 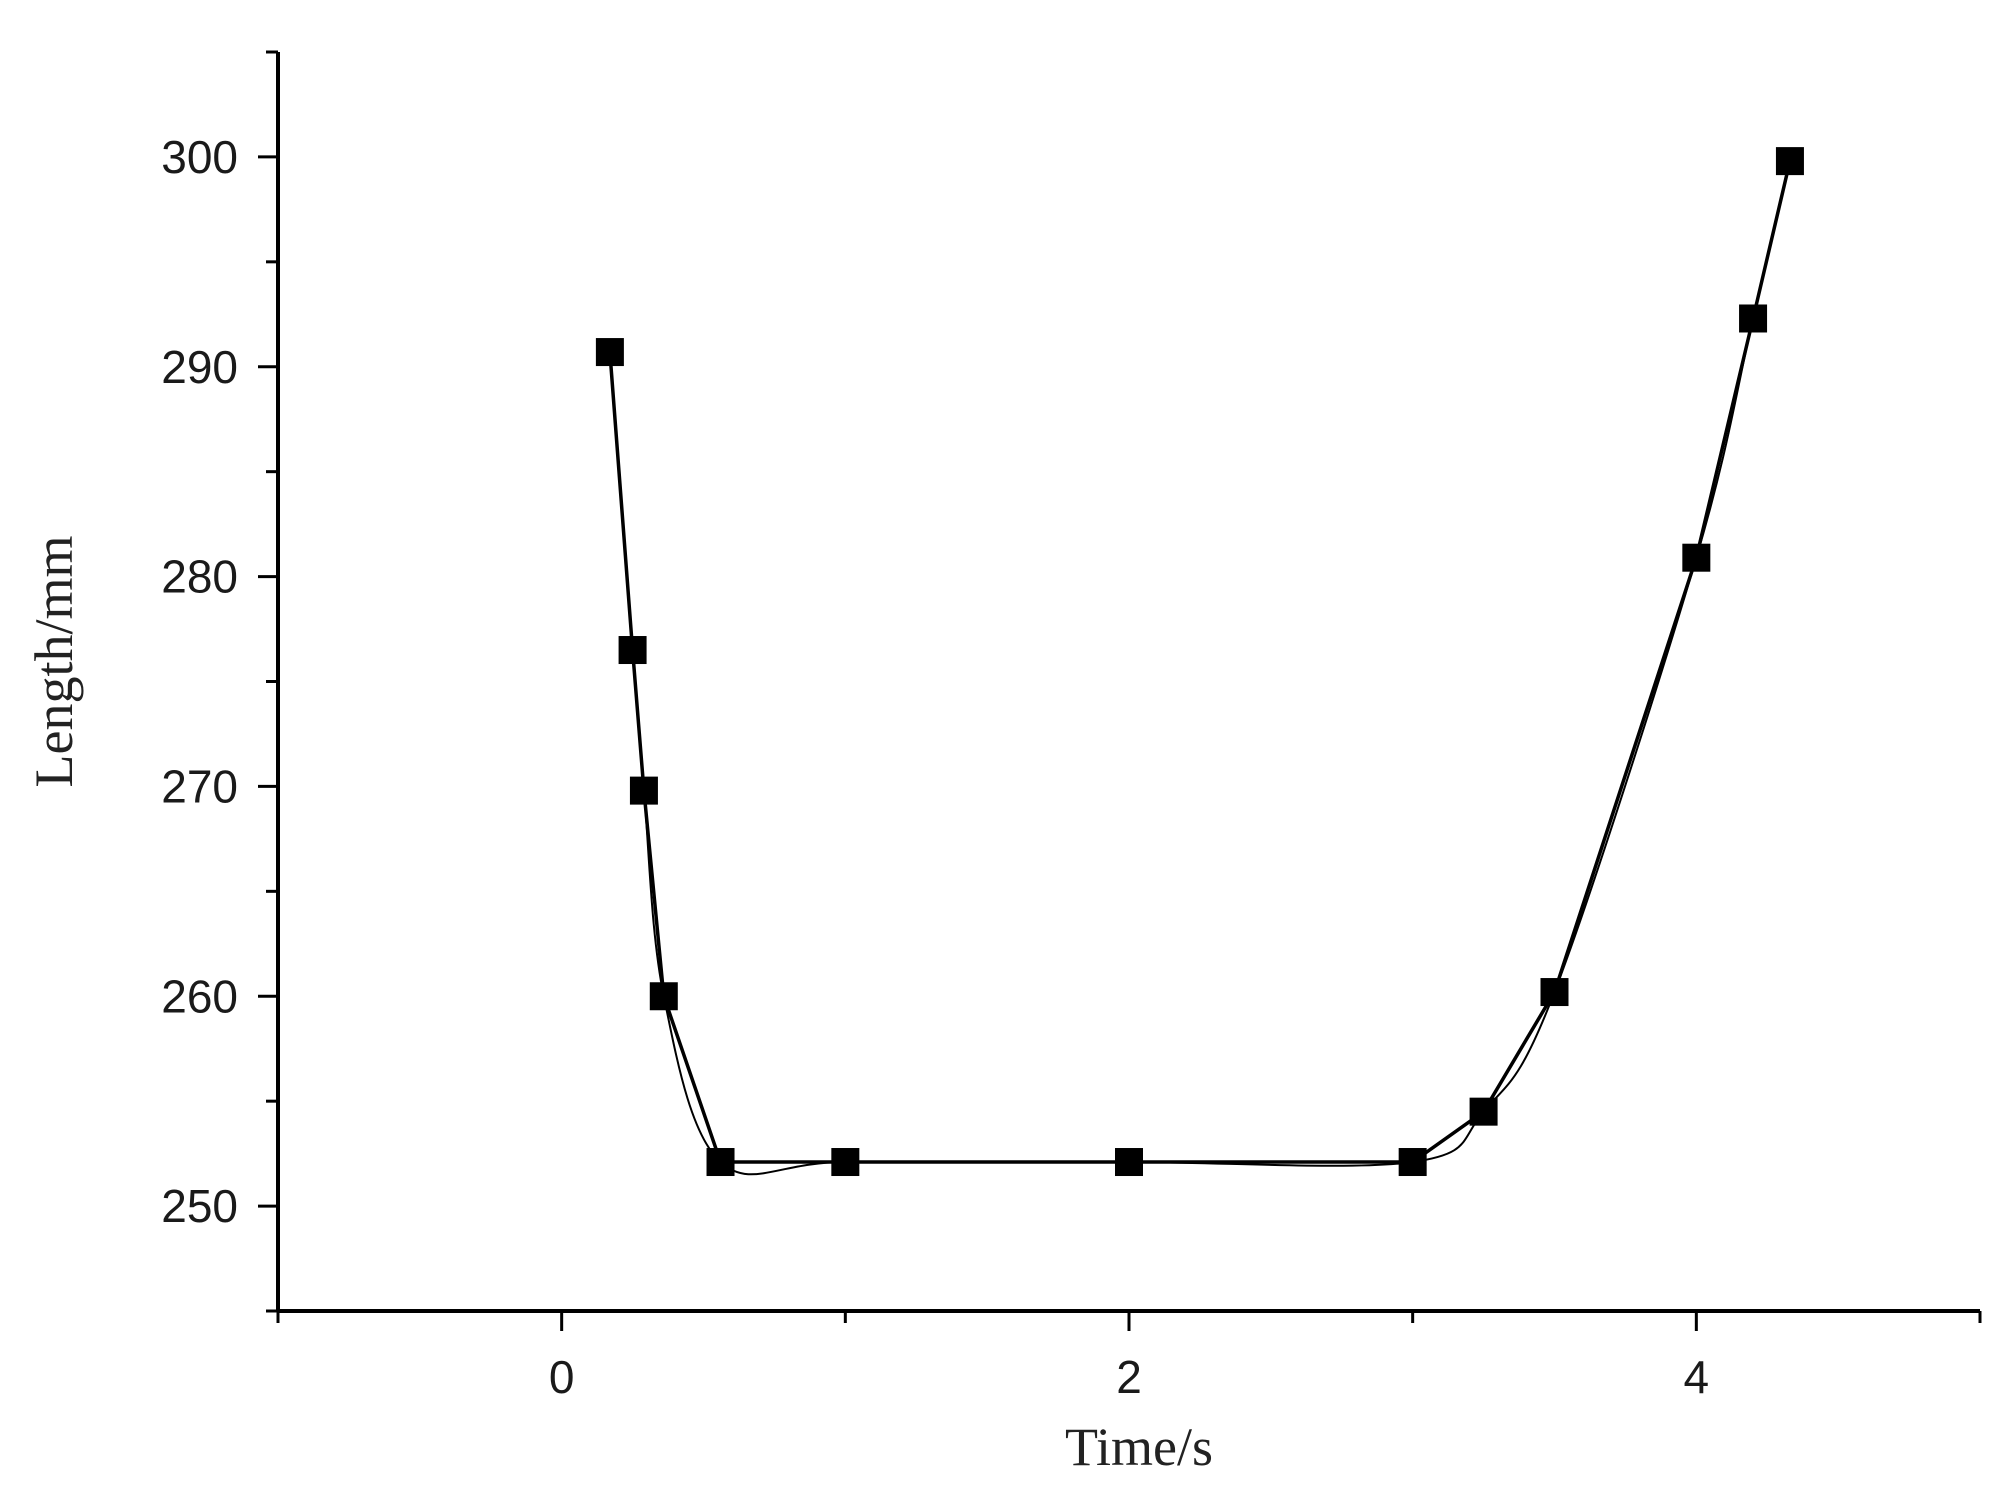 What do you see at coordinates (199, 367) in the screenshot?
I see `y-tick-label-290: 290` at bounding box center [199, 367].